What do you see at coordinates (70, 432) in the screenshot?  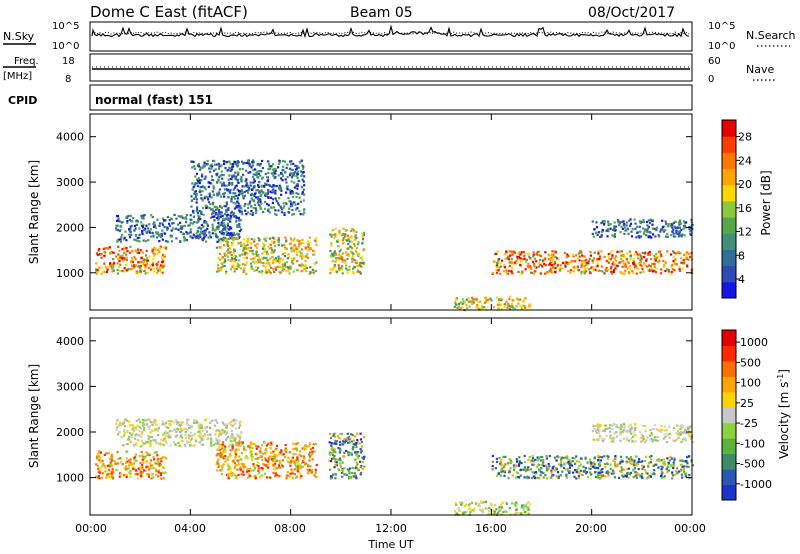 I see `y-tick-label: 2000` at bounding box center [70, 432].